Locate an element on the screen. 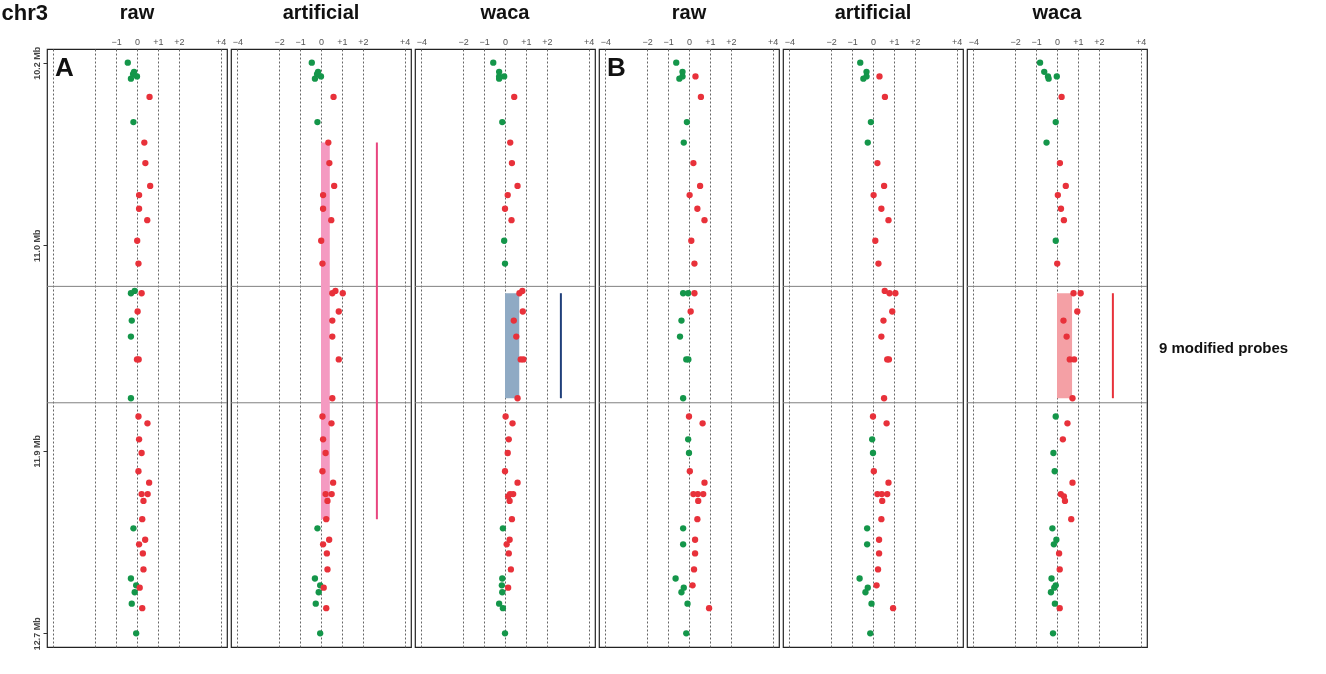 The width and height of the screenshot is (1326, 674). y2-axis-title: 9 modified probes is located at coordinates (1224, 347).